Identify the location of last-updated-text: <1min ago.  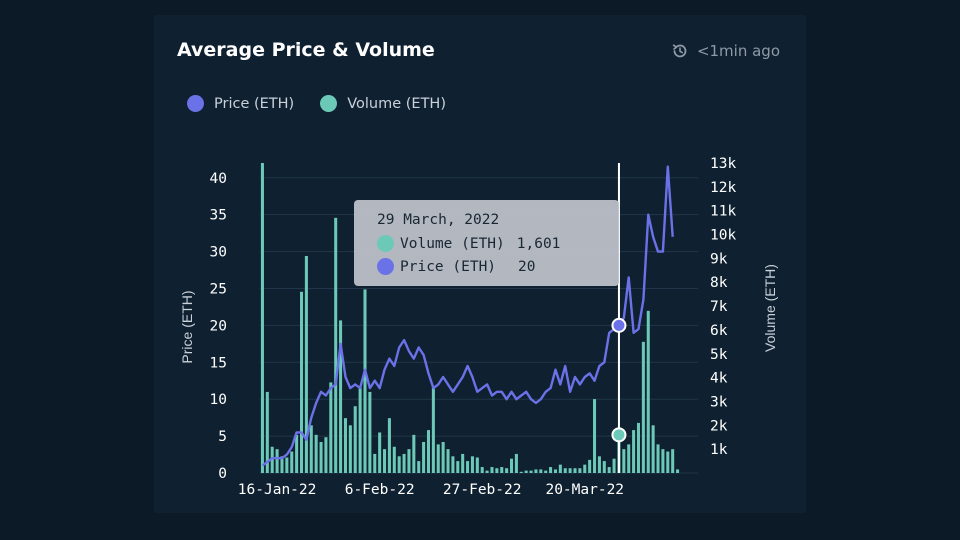
(738, 51).